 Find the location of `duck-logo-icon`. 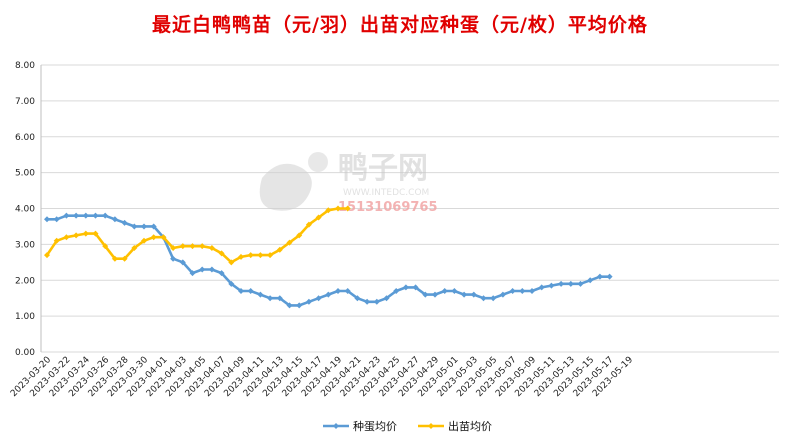

duck-logo-icon is located at coordinates (285, 187).